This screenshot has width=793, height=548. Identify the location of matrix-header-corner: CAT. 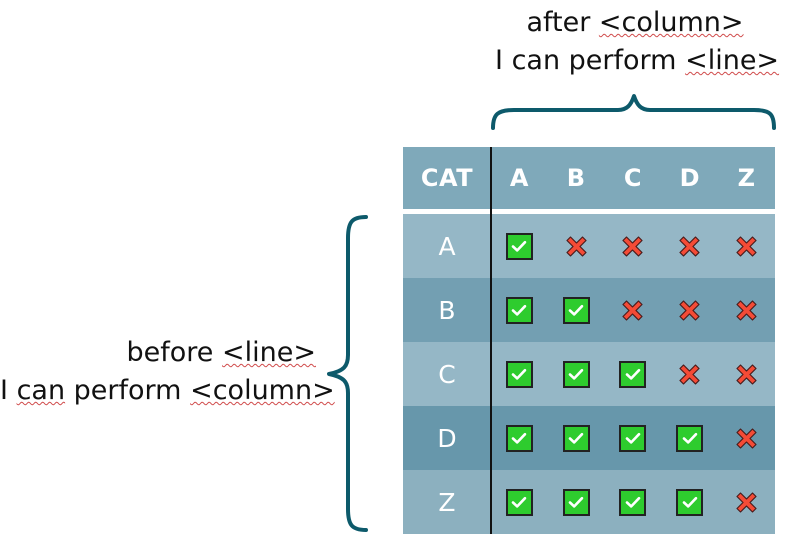
(447, 178).